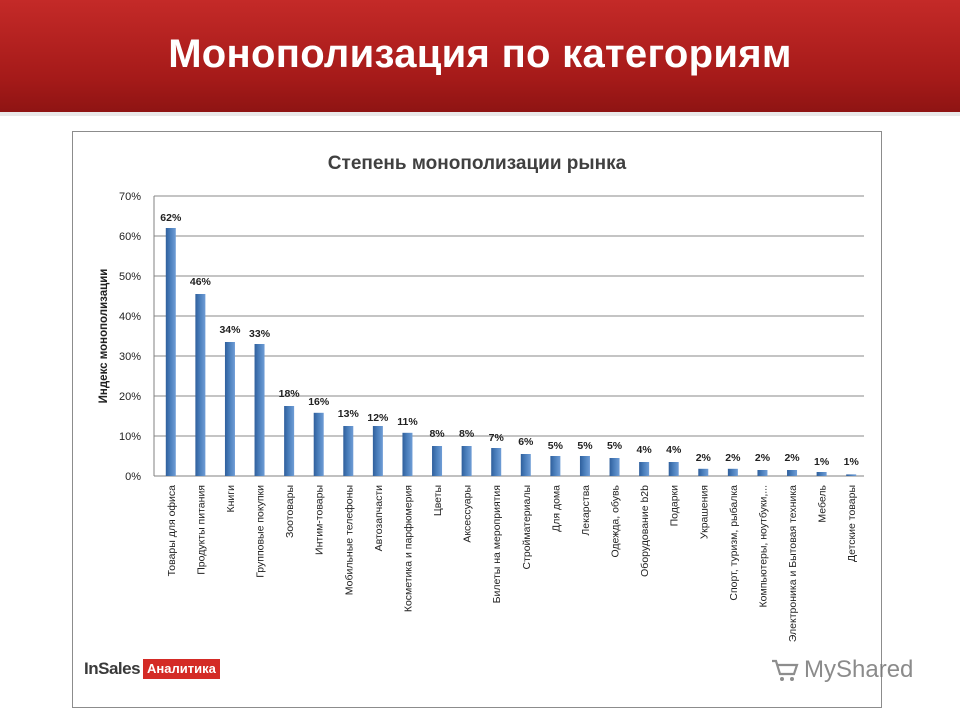  Describe the element at coordinates (407, 422) in the screenshot. I see `data-label: 11%` at that location.